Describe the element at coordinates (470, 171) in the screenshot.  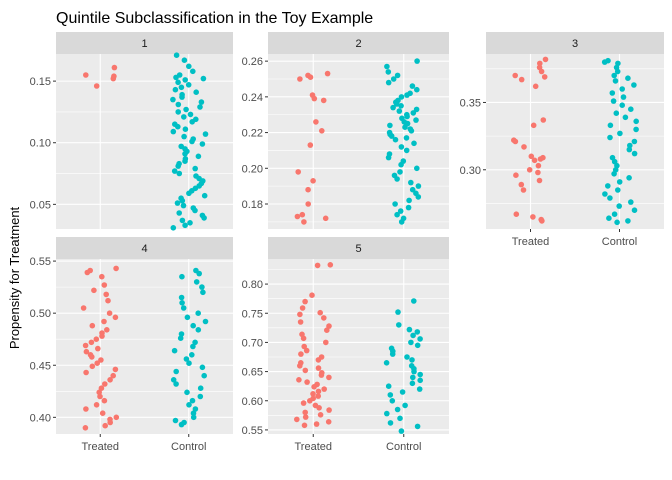
I see `y-tick-label: 0.30` at that location.